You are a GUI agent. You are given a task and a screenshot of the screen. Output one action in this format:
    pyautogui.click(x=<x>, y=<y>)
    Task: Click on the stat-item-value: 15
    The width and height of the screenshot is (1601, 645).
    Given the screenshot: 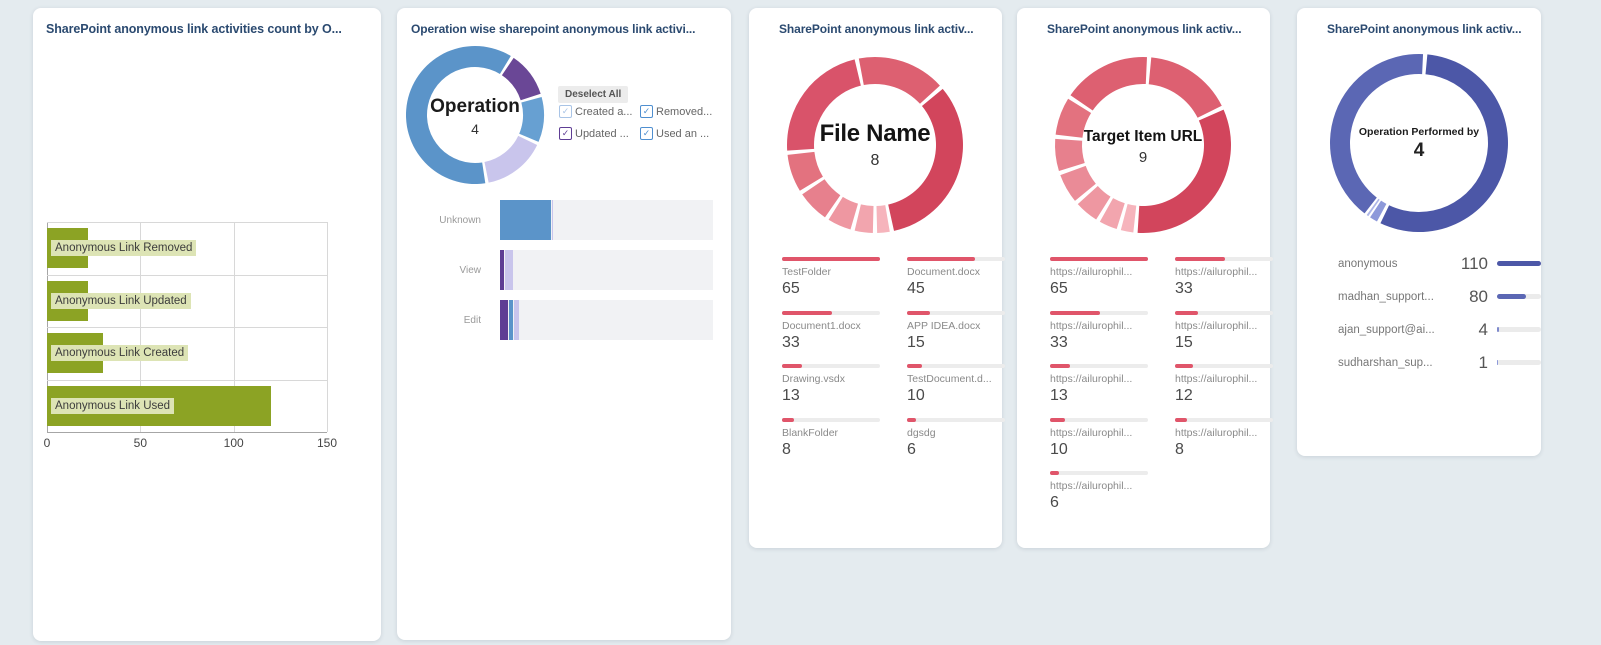 What is the action you would take?
    pyautogui.click(x=1184, y=342)
    